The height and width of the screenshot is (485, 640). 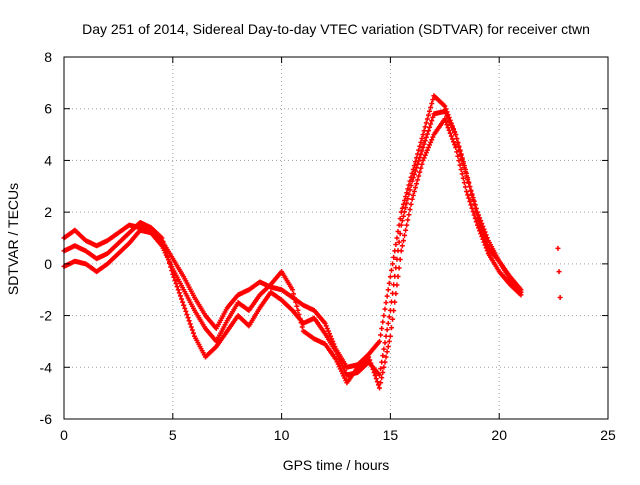 I want to click on x-tick-label: 15, so click(x=391, y=435).